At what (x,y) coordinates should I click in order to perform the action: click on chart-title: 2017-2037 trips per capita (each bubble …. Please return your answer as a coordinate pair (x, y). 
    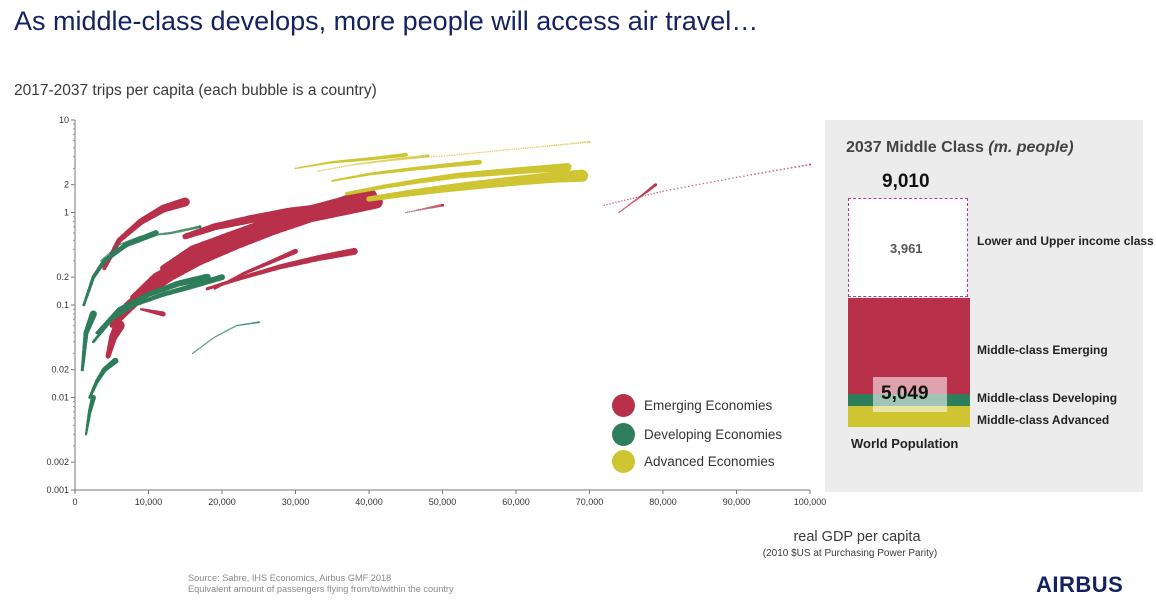
    Looking at the image, I should click on (195, 90).